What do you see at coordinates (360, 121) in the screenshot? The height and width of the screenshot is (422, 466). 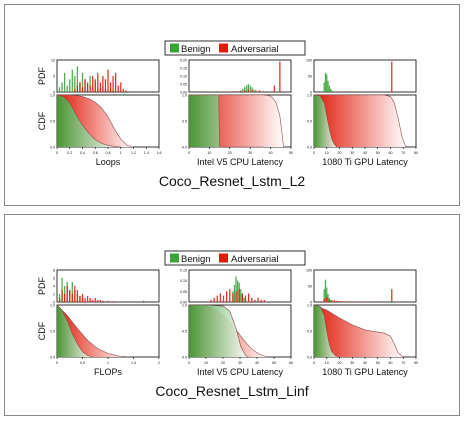 I see `cdf-area-adversarial` at bounding box center [360, 121].